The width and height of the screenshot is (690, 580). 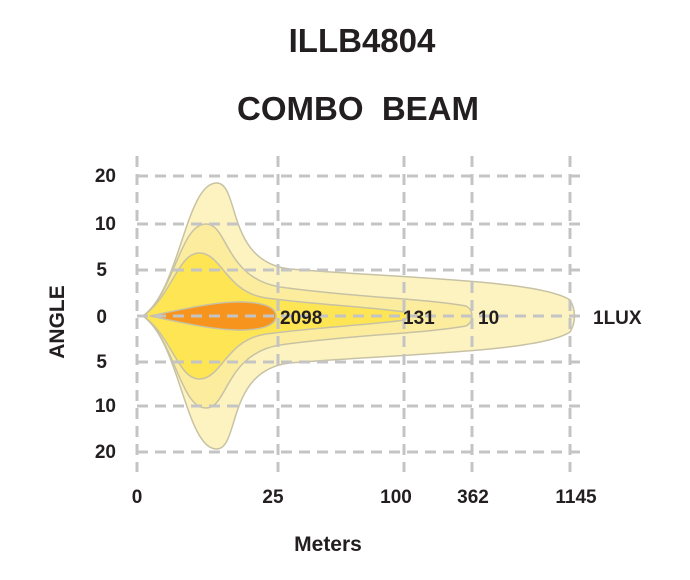 I want to click on x-tick-362: 362, so click(x=473, y=497).